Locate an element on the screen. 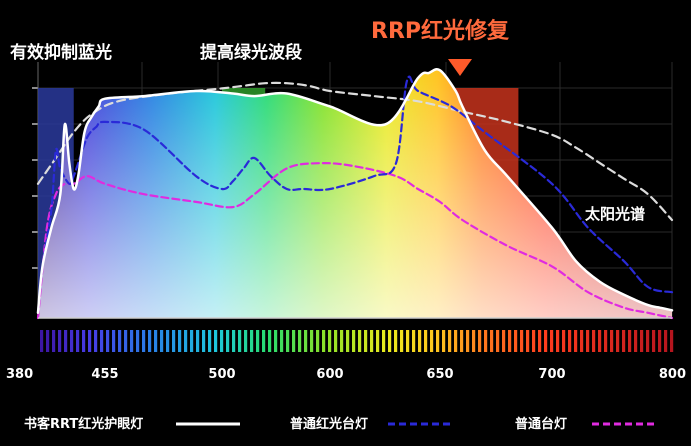 This screenshot has width=691, height=446. x-tick-label: 800 is located at coordinates (672, 374).